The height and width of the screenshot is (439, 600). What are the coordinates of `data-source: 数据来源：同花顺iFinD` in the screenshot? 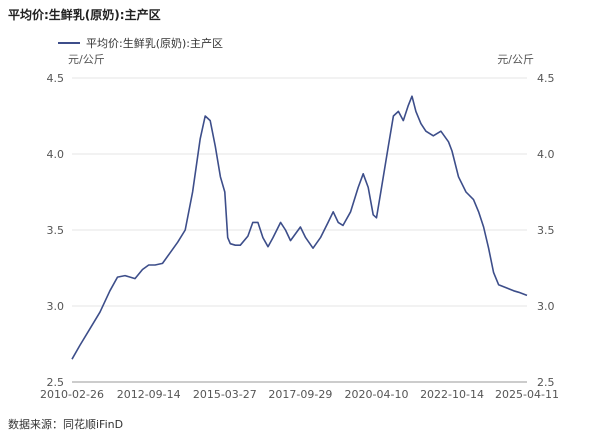 It's located at (66, 424).